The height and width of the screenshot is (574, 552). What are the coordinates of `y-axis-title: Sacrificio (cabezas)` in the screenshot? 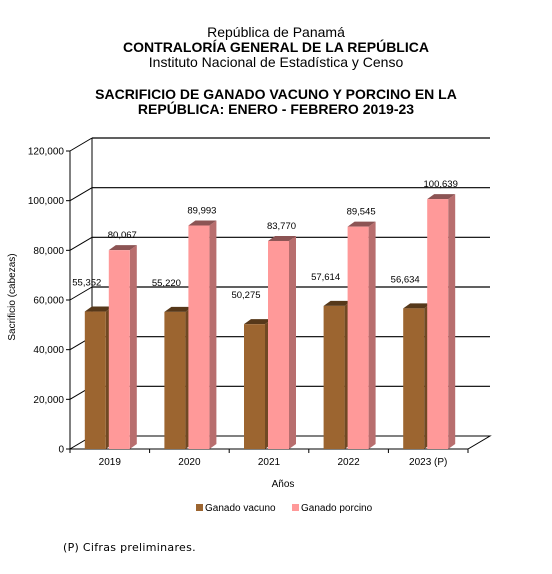 It's located at (12, 296).